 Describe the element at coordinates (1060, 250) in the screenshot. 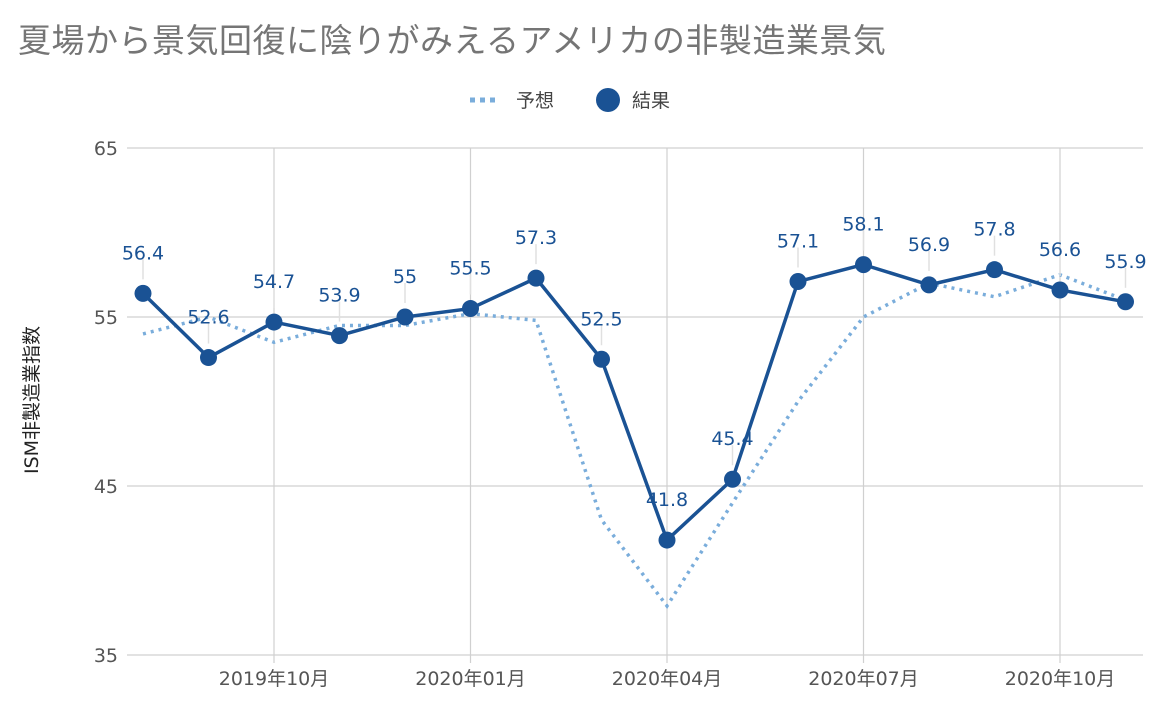

I see `data-label: 56.6` at that location.